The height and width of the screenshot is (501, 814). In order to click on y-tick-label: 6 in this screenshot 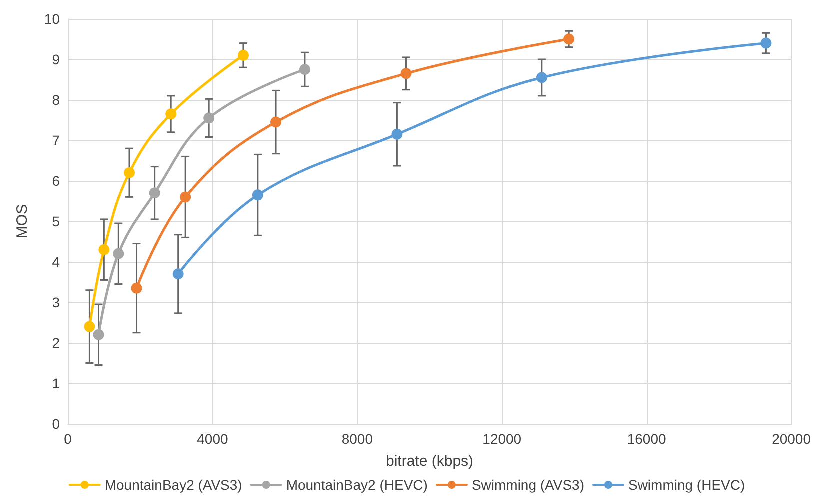, I will do `click(56, 181)`.